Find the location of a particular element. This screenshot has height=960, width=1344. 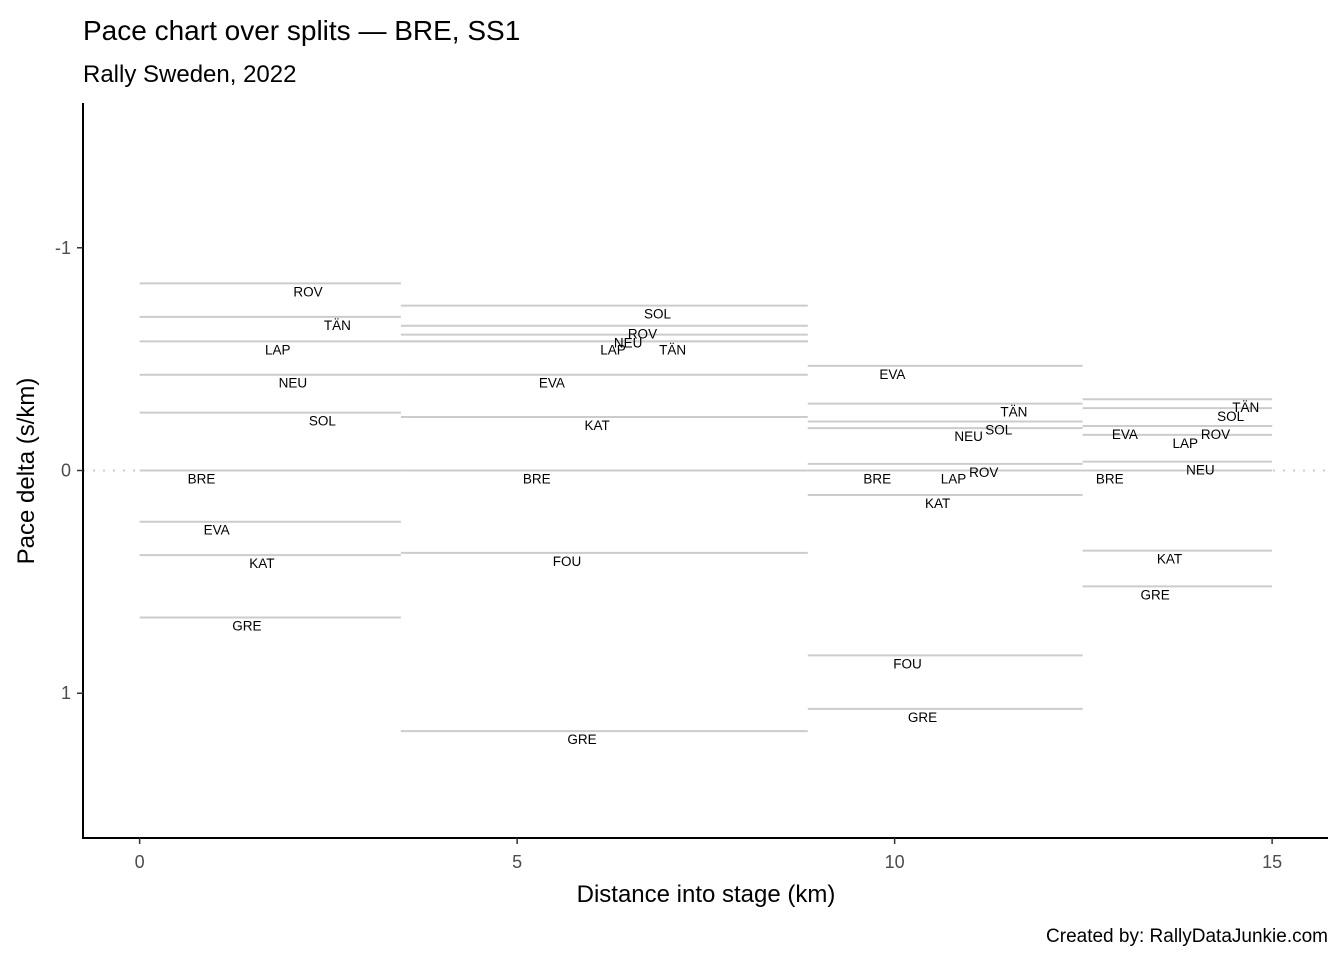

driver-label-bre-split-2: BRE is located at coordinates (537, 479).